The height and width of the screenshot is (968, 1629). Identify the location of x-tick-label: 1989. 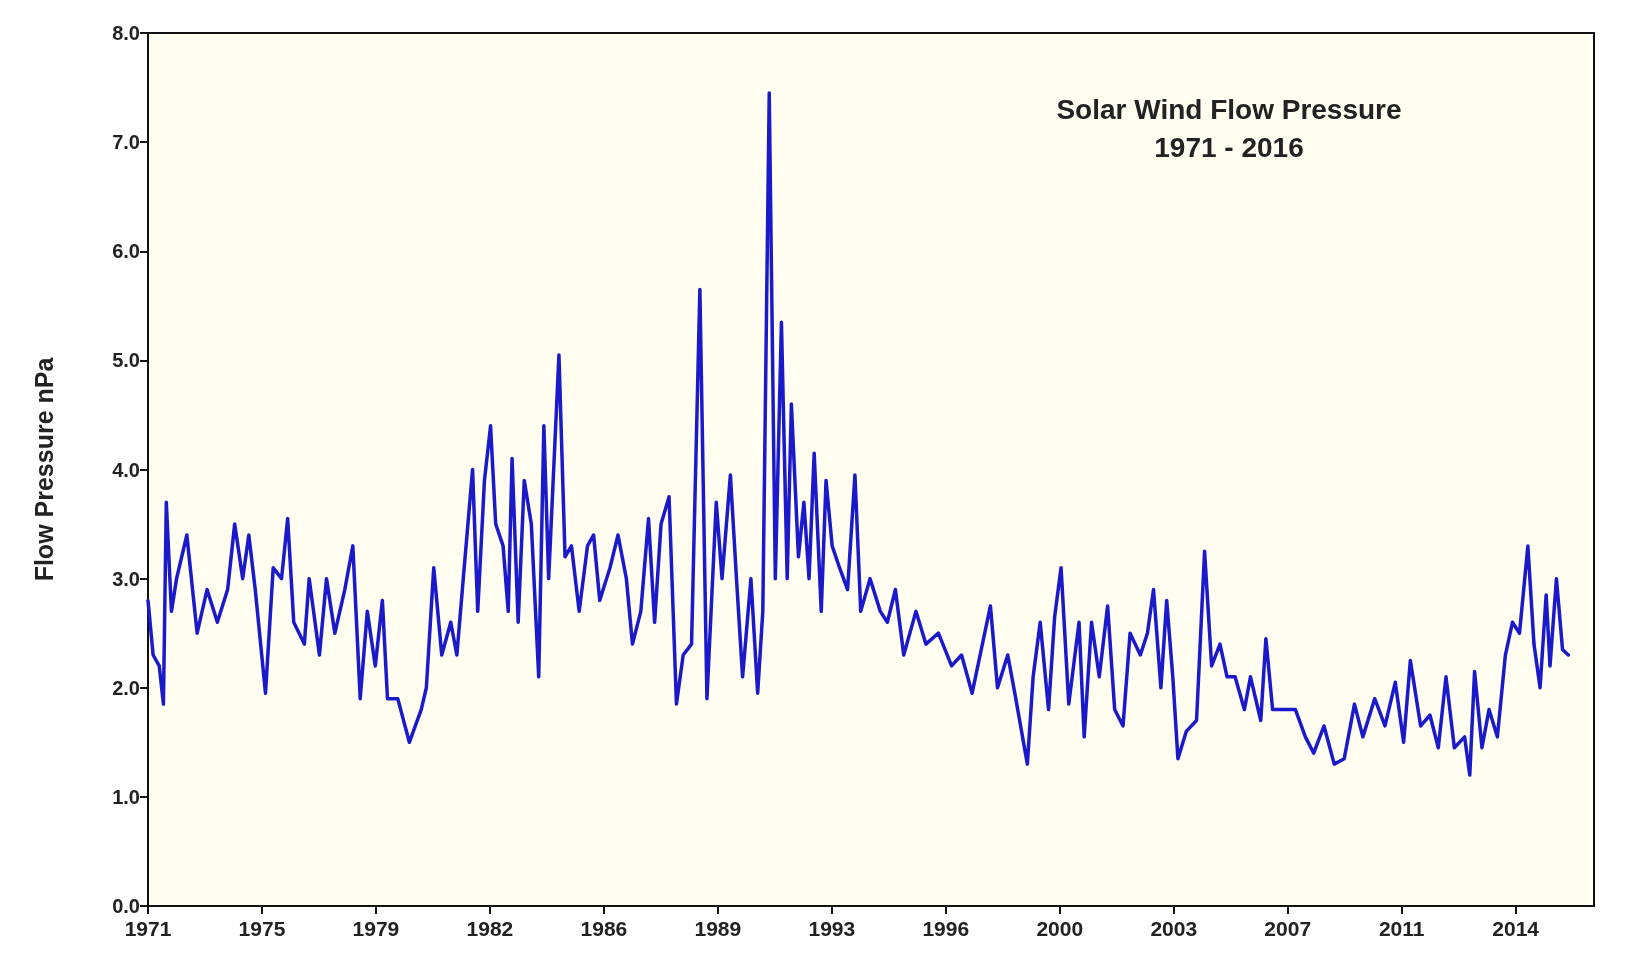
(718, 928).